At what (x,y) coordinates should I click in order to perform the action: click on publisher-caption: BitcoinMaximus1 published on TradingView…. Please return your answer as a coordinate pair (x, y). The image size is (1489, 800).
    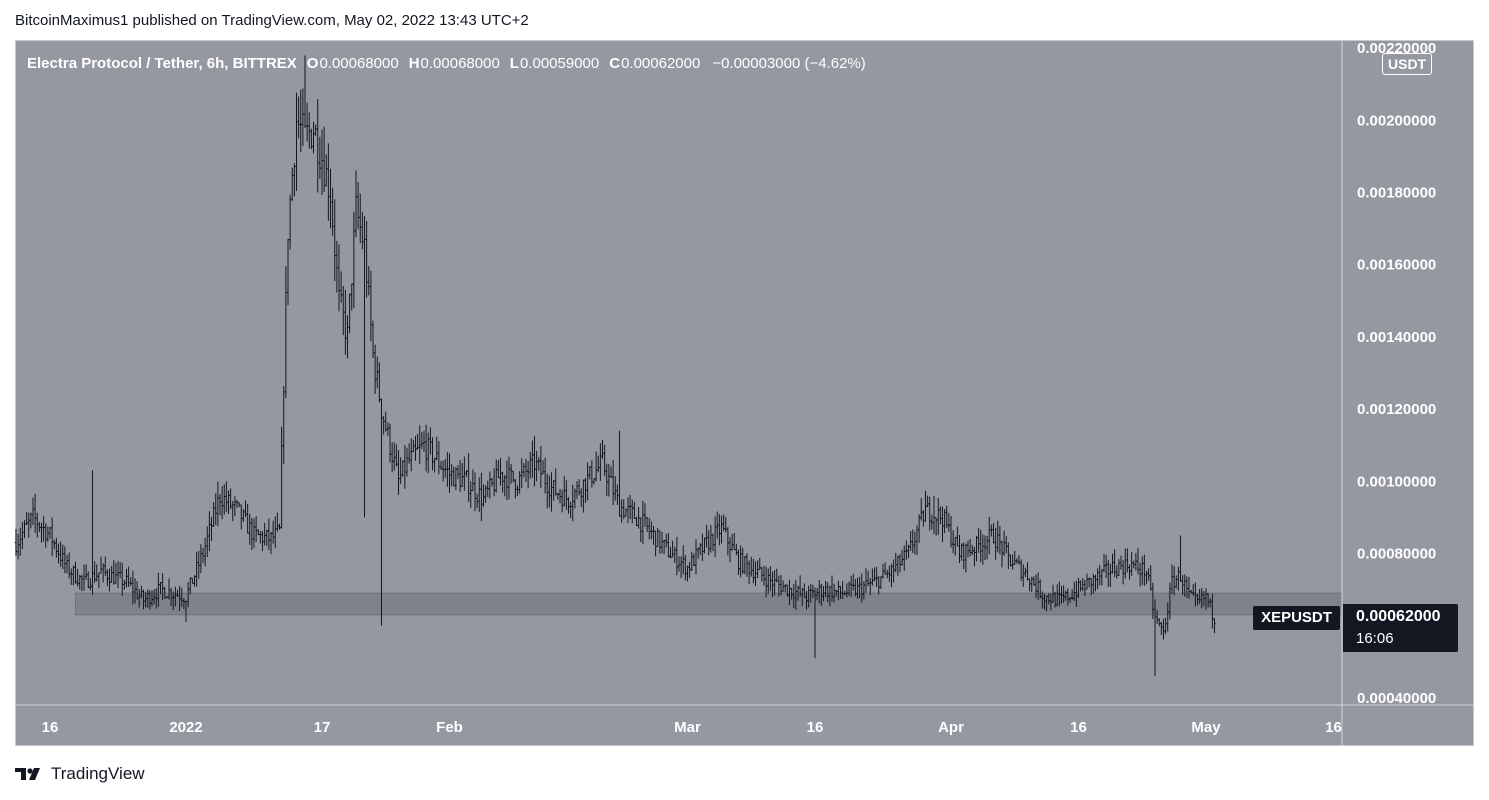
    Looking at the image, I should click on (272, 20).